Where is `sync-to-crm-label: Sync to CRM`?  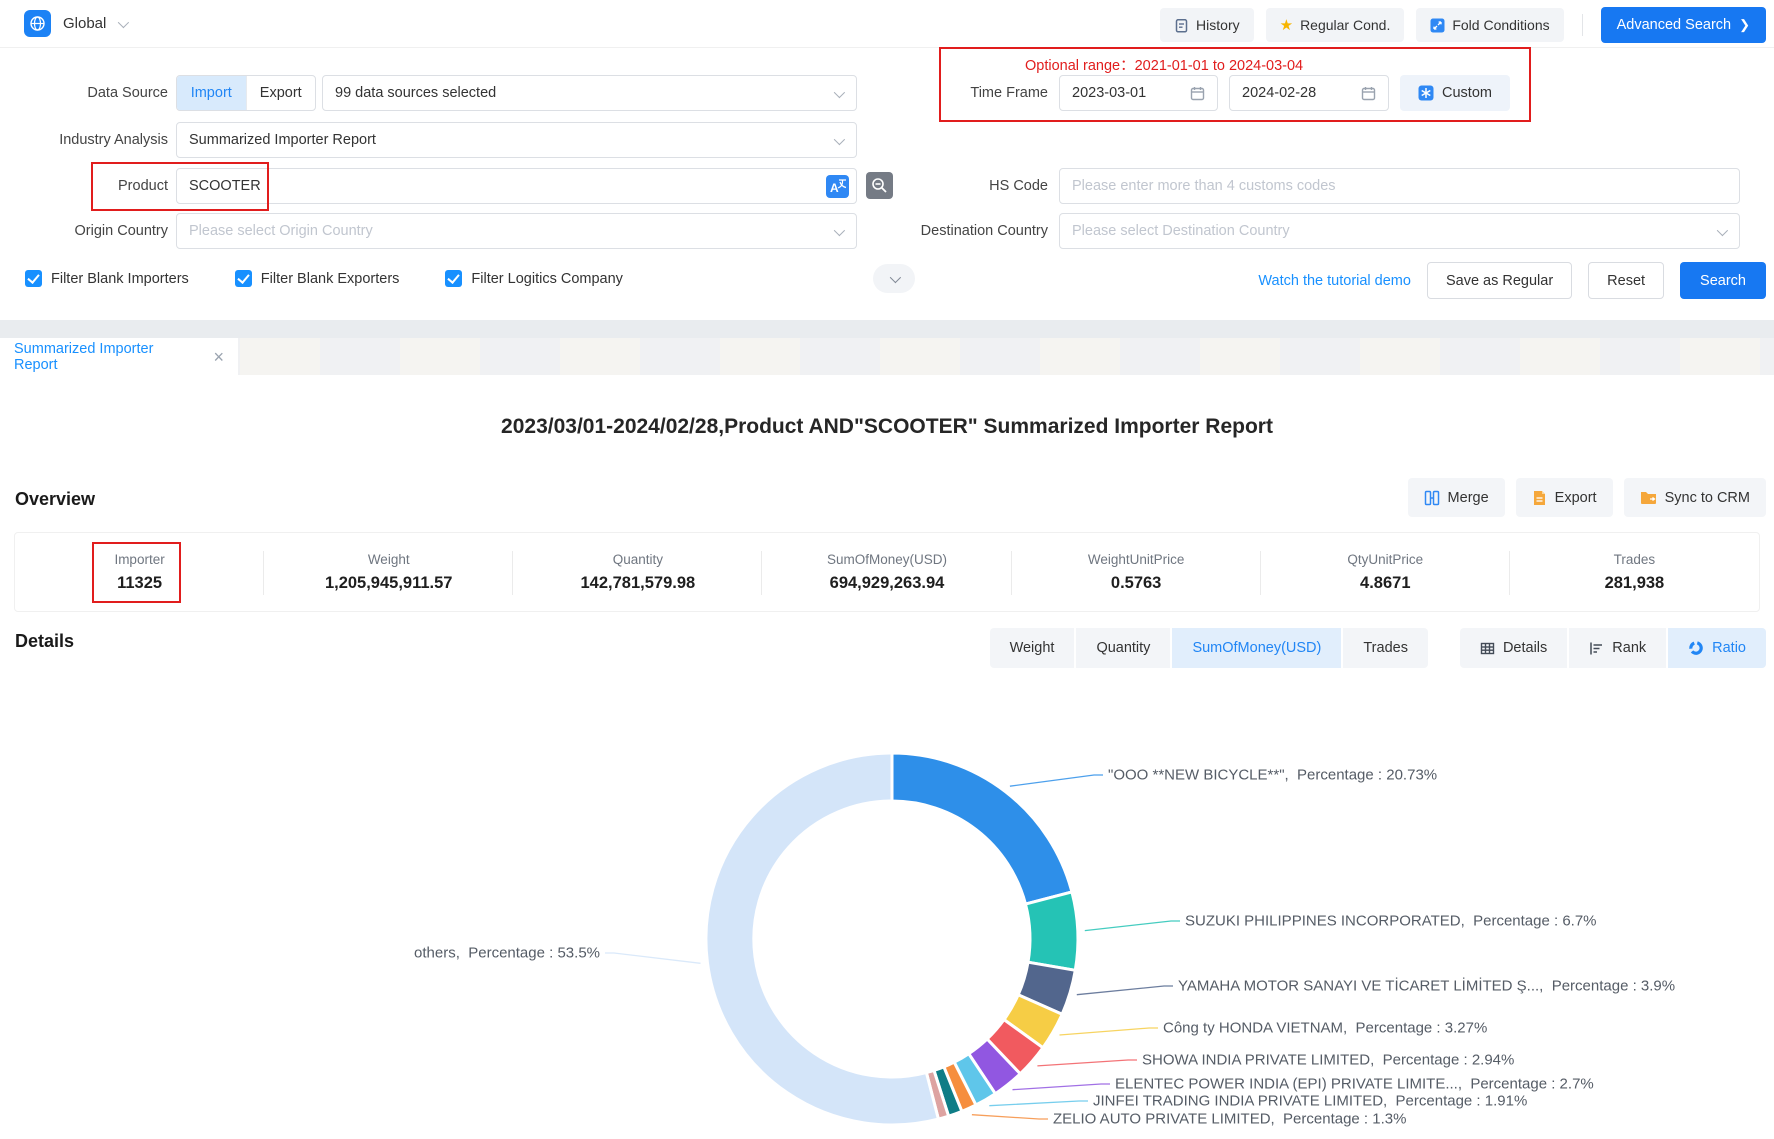
sync-to-crm-label: Sync to CRM is located at coordinates (1707, 497).